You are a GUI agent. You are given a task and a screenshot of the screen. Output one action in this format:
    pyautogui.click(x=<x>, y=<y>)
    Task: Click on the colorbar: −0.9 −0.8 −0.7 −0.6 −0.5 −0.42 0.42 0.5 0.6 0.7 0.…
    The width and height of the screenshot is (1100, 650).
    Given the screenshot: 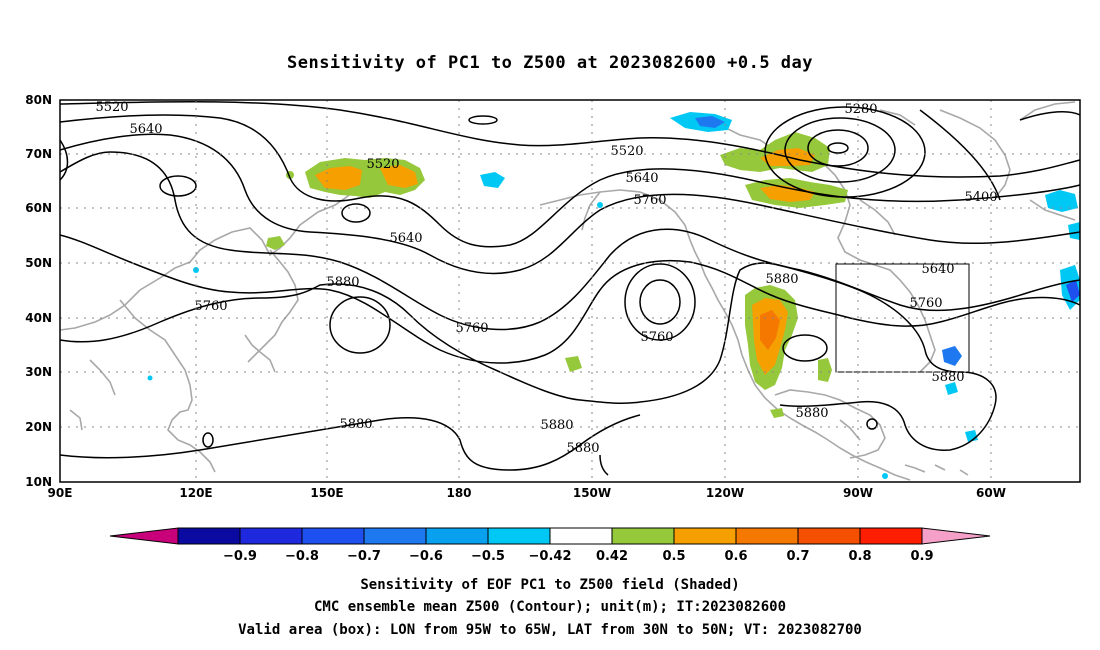 What is the action you would take?
    pyautogui.click(x=550, y=545)
    